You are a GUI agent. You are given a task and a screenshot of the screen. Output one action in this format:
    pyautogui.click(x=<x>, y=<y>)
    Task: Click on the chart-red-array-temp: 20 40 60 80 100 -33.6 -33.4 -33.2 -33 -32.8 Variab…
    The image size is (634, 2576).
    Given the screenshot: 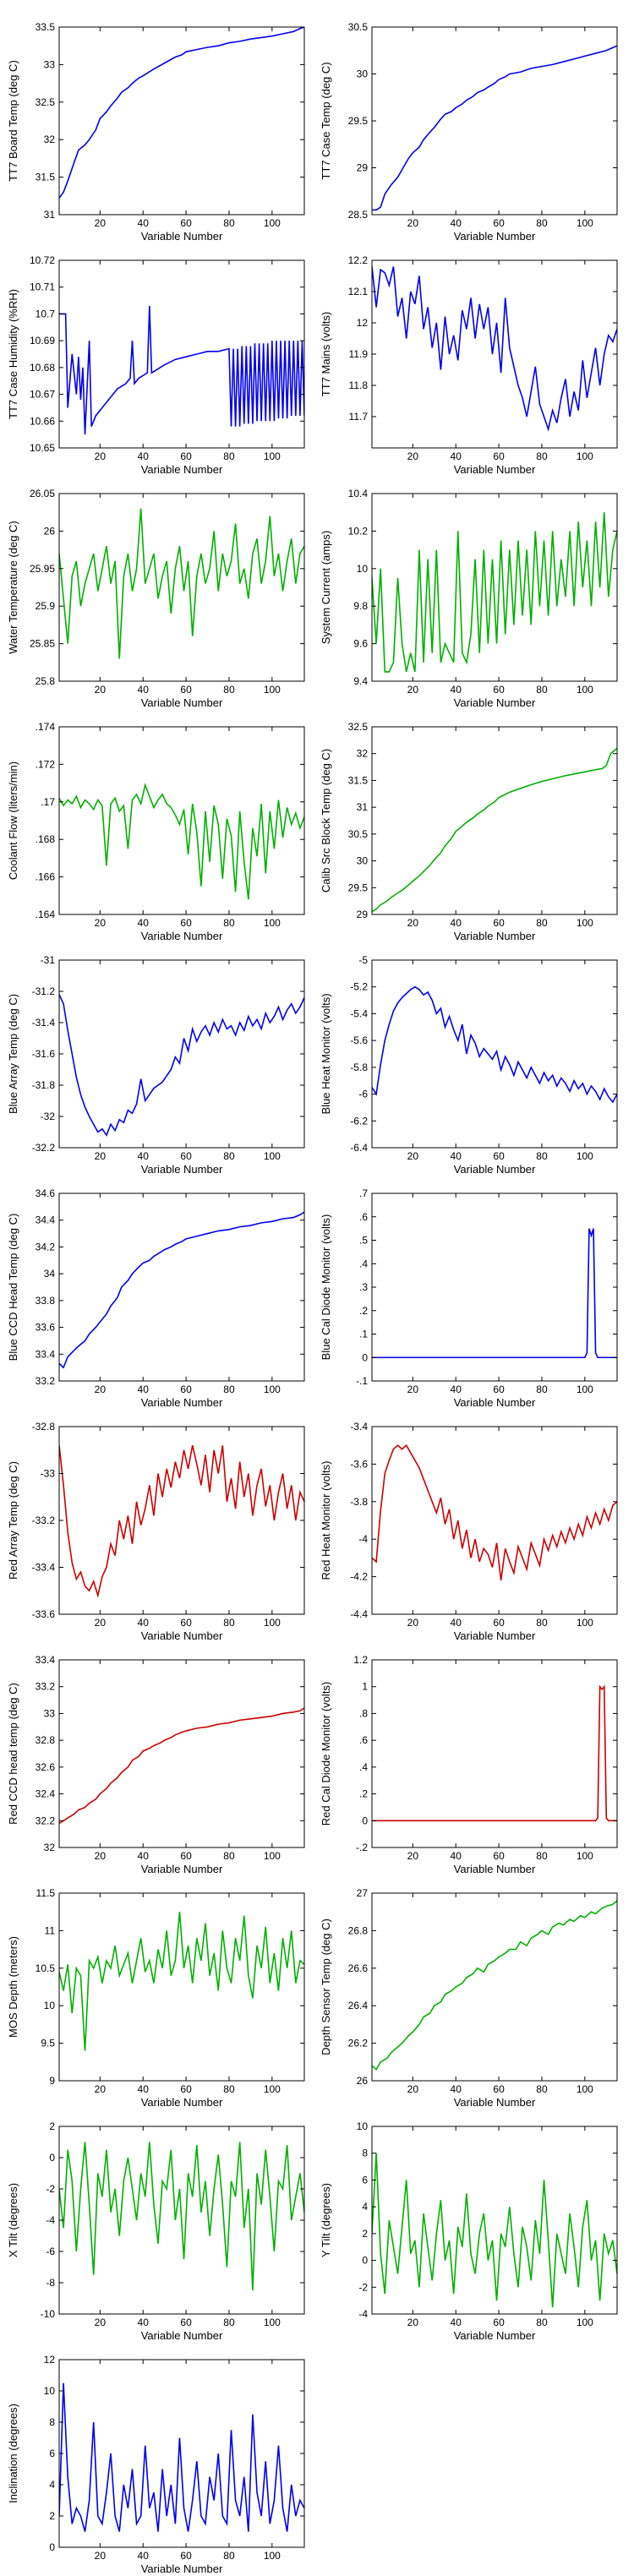 What is the action you would take?
    pyautogui.click(x=156, y=1531)
    